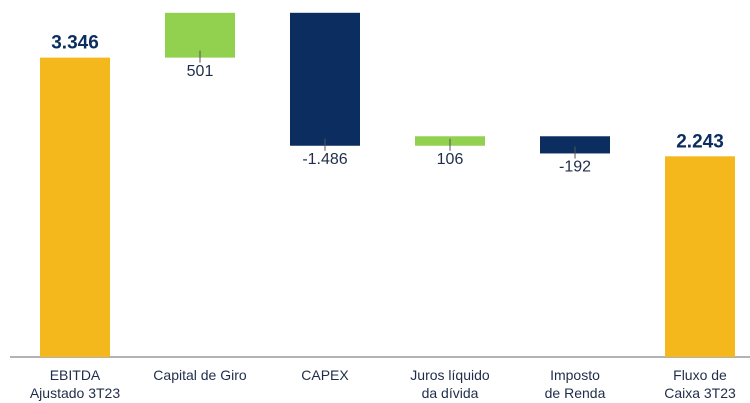  I want to click on data-label: 2.243, so click(700, 141).